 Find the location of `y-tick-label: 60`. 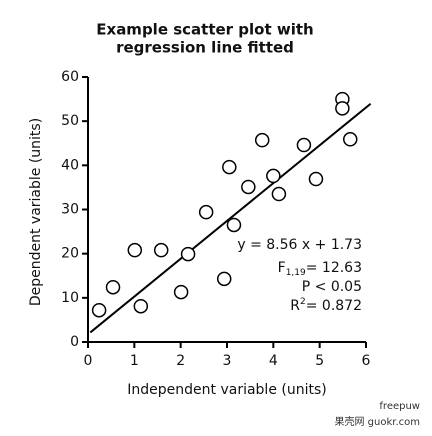

y-tick-label: 60 is located at coordinates (70, 77).